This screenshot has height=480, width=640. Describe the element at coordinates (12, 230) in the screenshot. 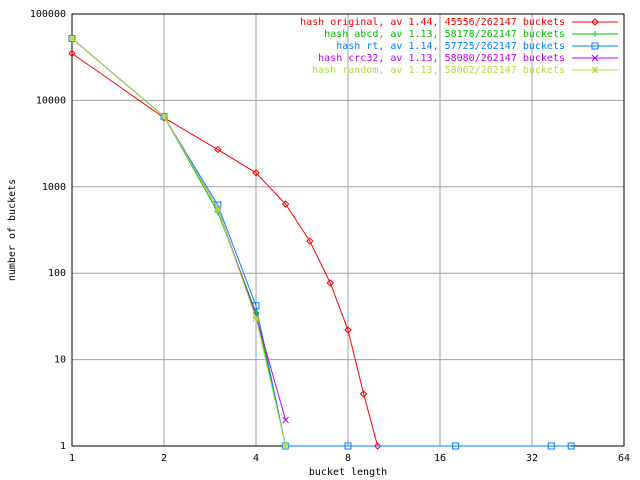

I see `y-axis-label: number of buckets` at that location.